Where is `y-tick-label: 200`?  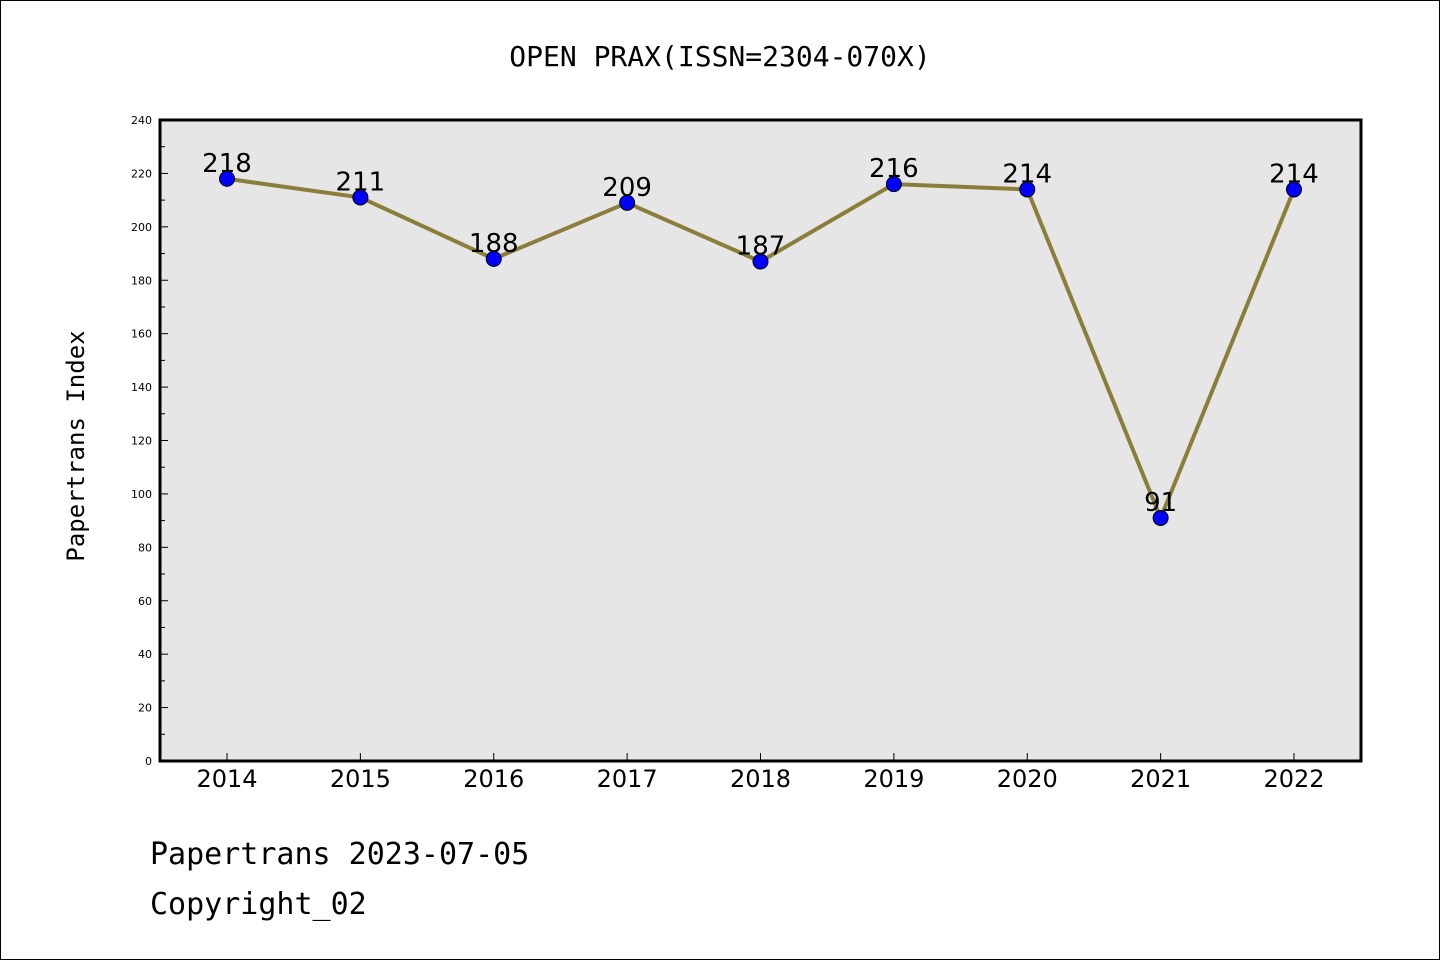
y-tick-label: 200 is located at coordinates (141, 227).